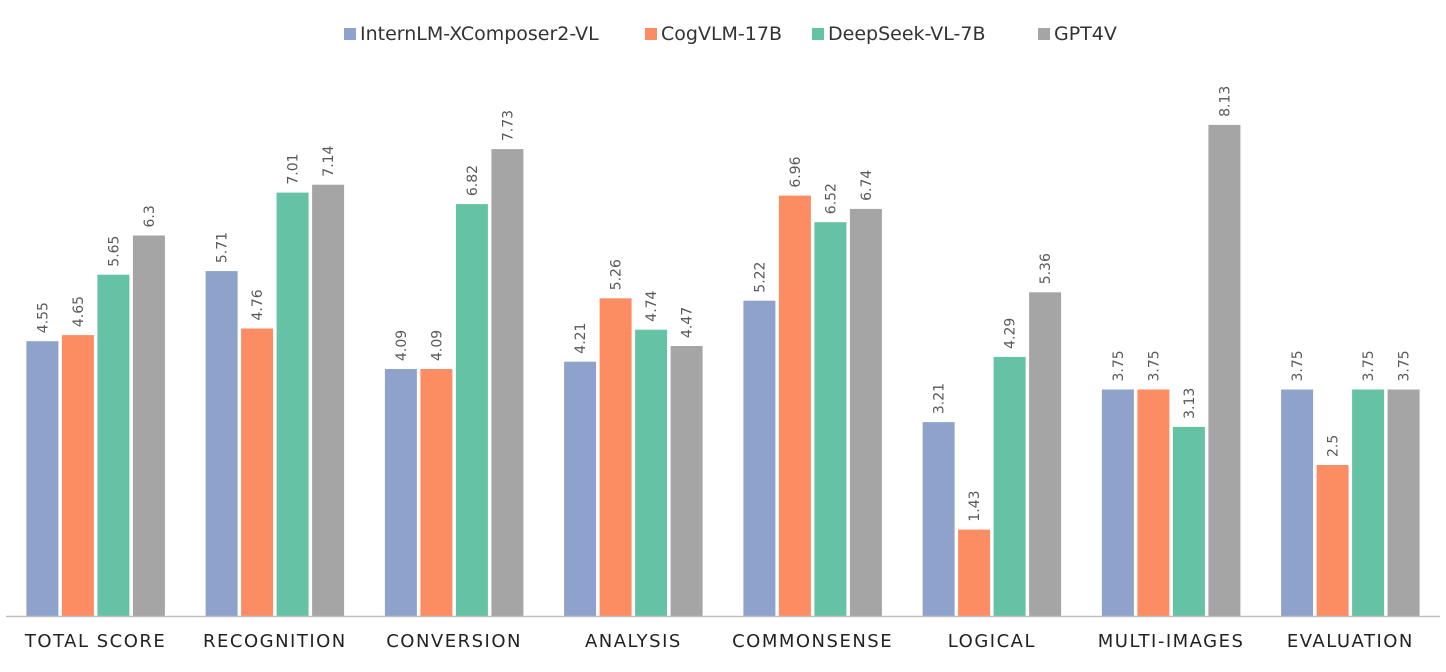 Image resolution: width=1446 pixels, height=672 pixels. Describe the element at coordinates (150, 216) in the screenshot. I see `value-label: 6.3` at that location.